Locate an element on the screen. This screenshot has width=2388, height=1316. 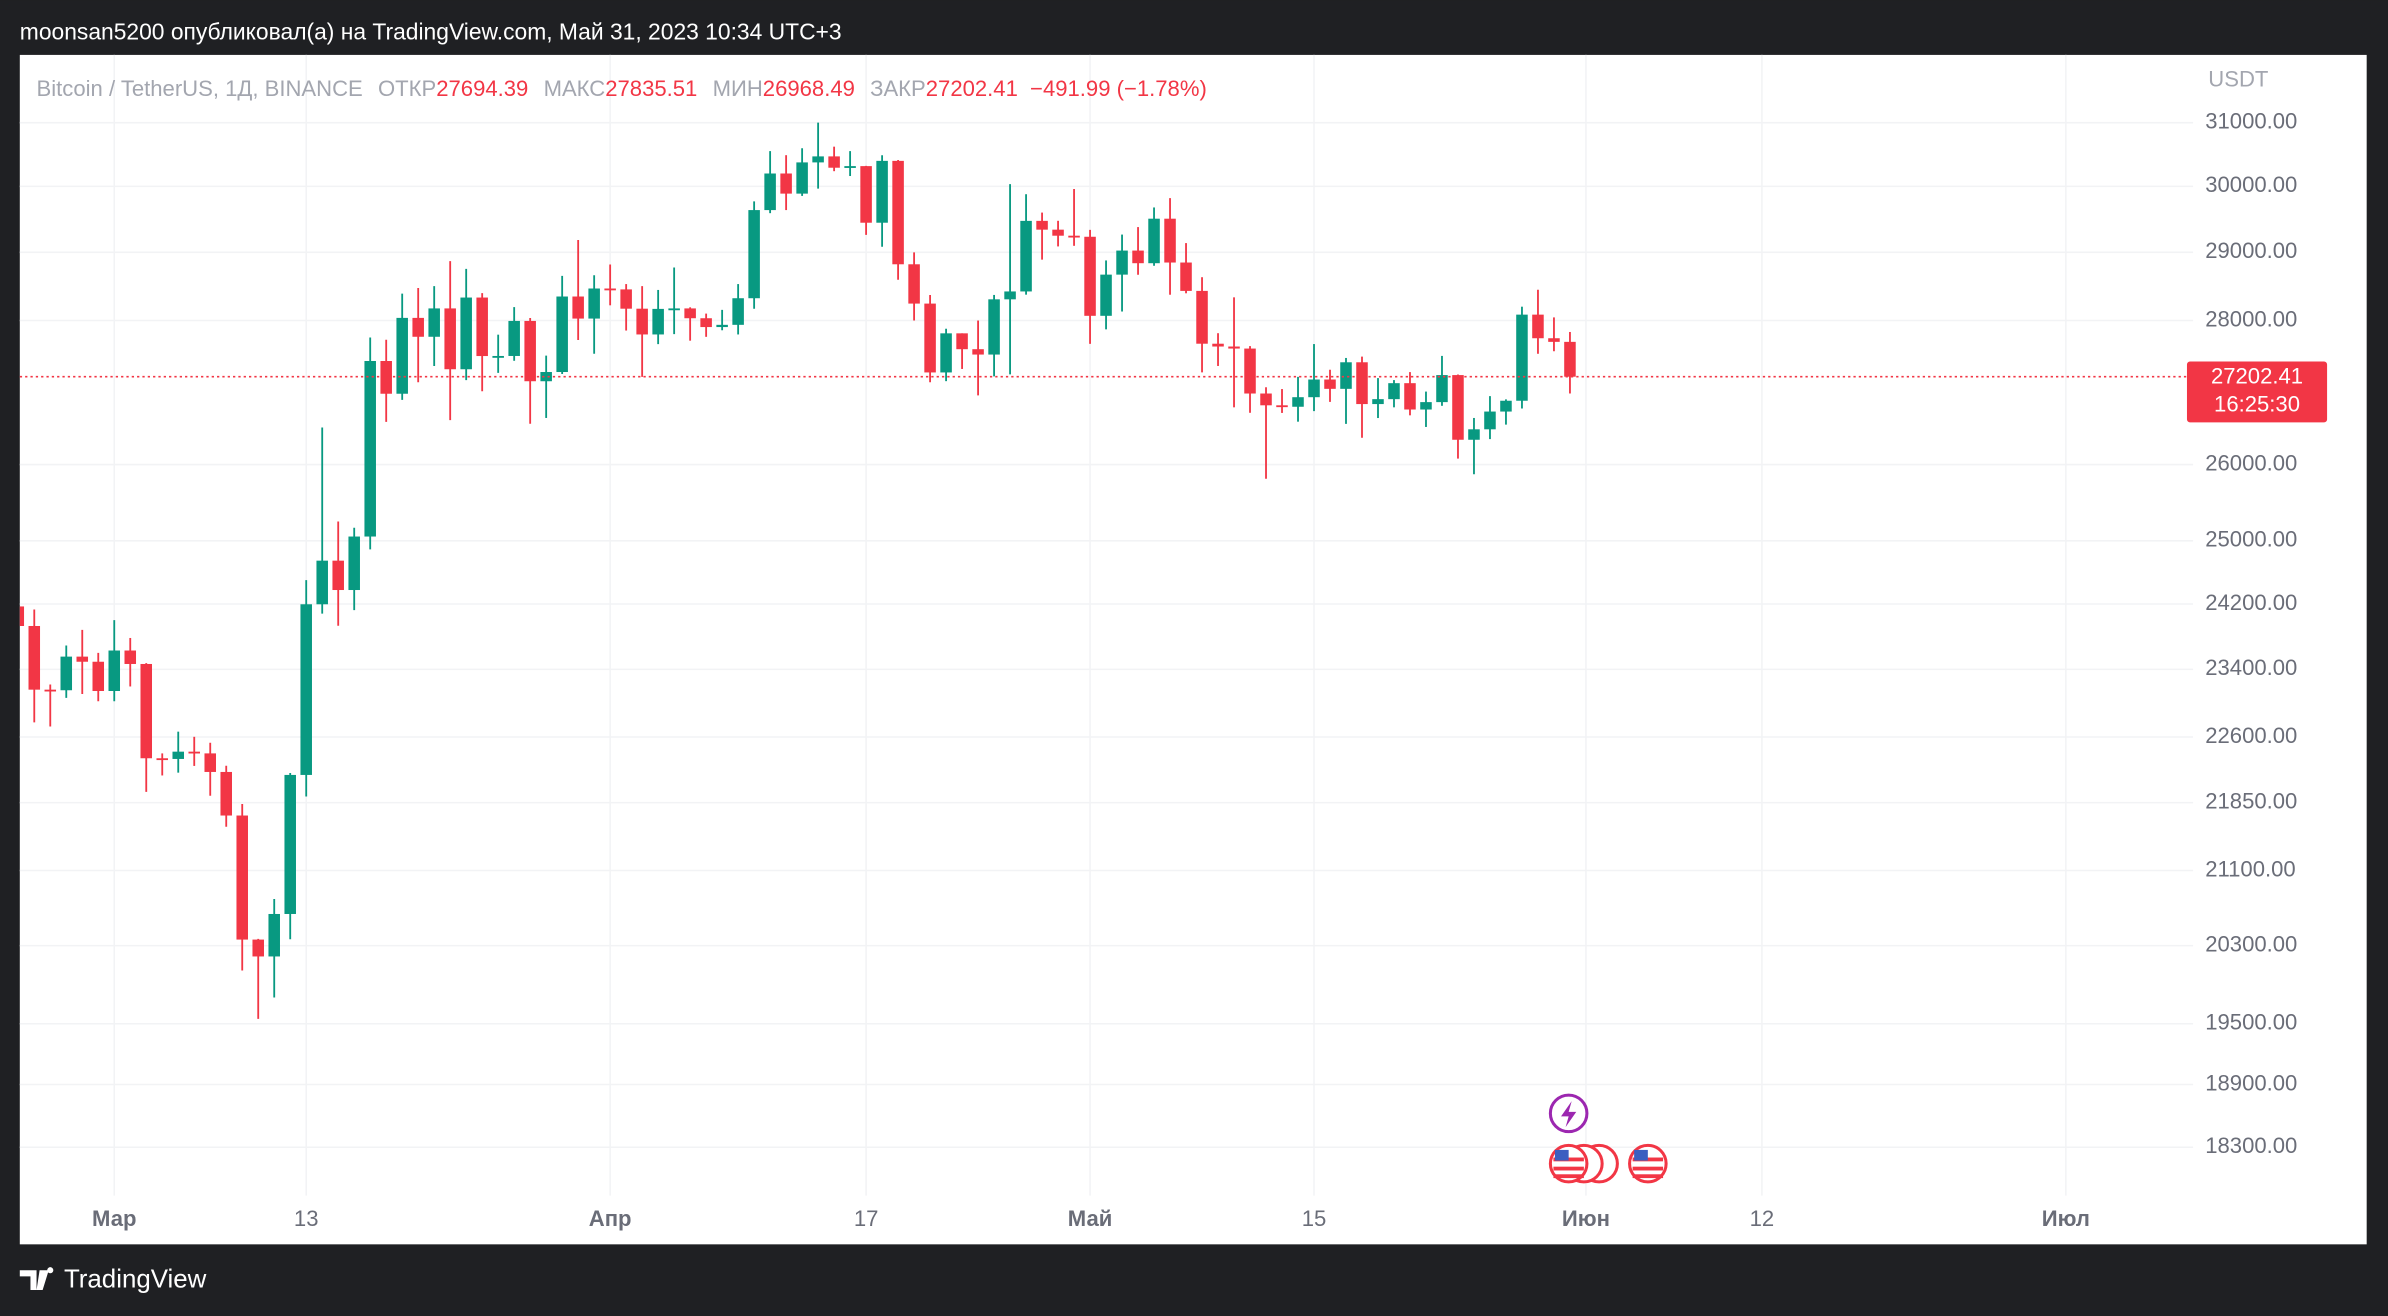
y-tick-label: 20300.00 is located at coordinates (2251, 943).